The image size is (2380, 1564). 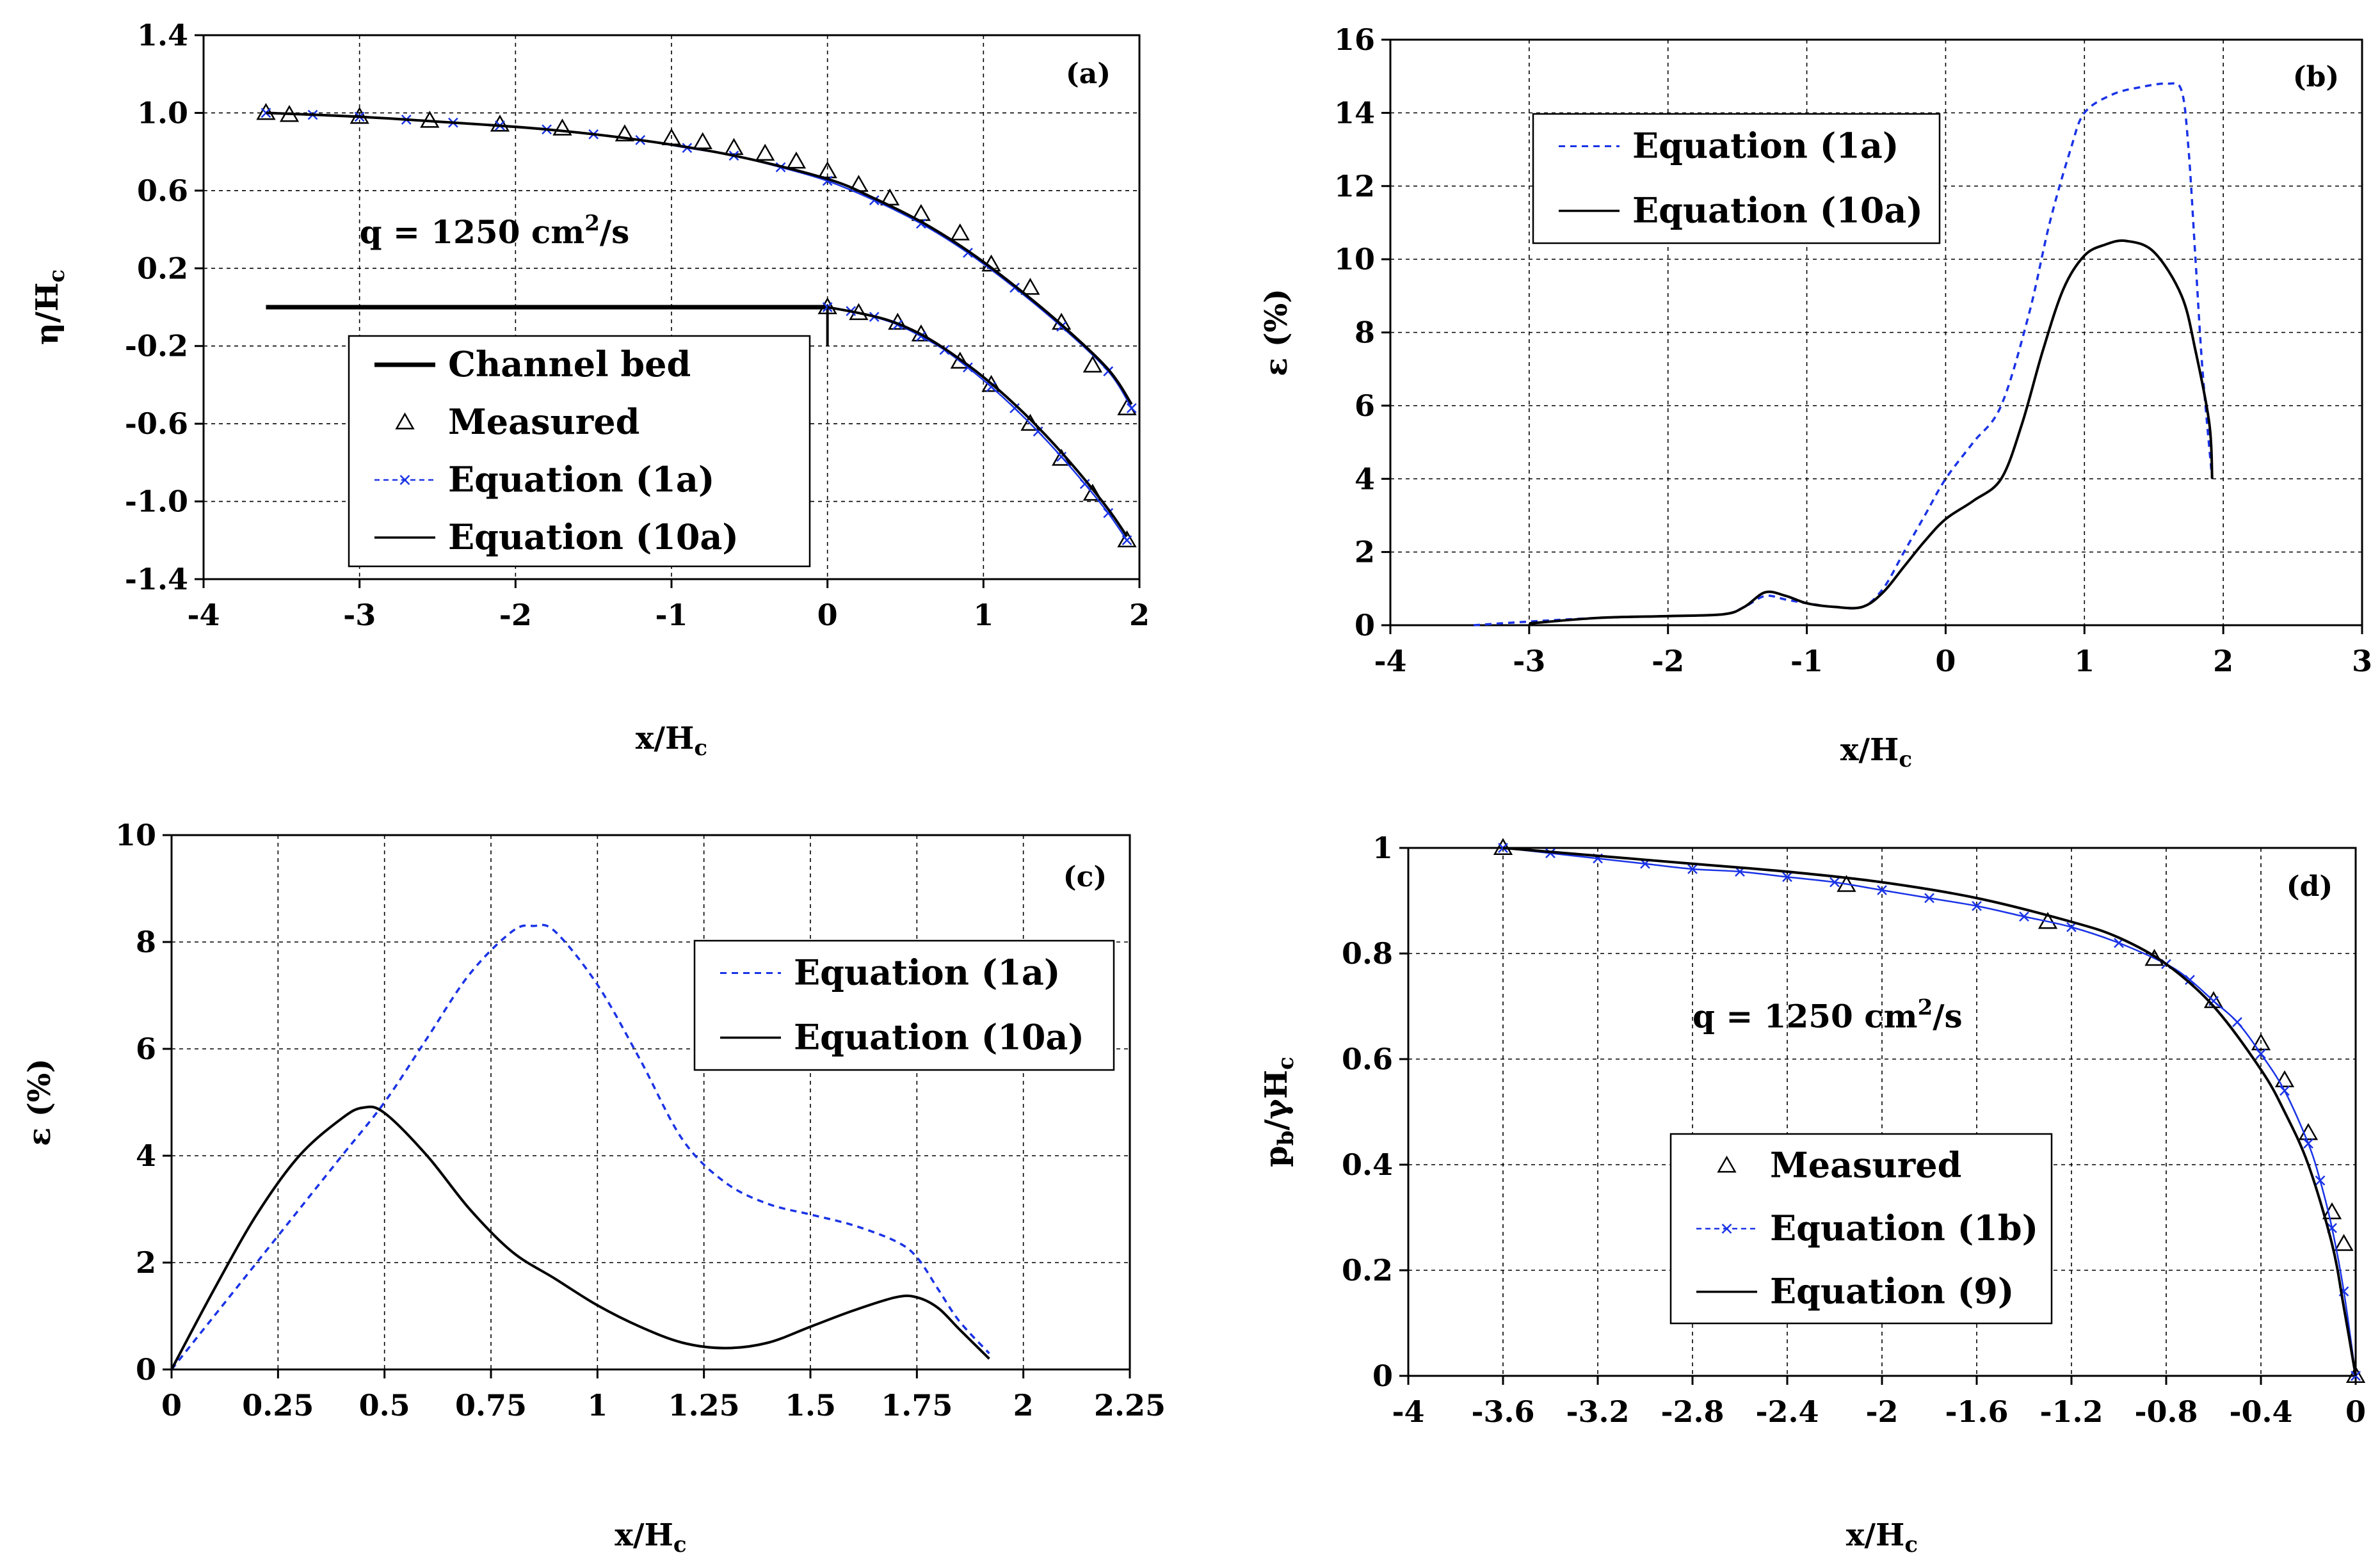 I want to click on chart-c-panel-label: (c), so click(x=1085, y=877).